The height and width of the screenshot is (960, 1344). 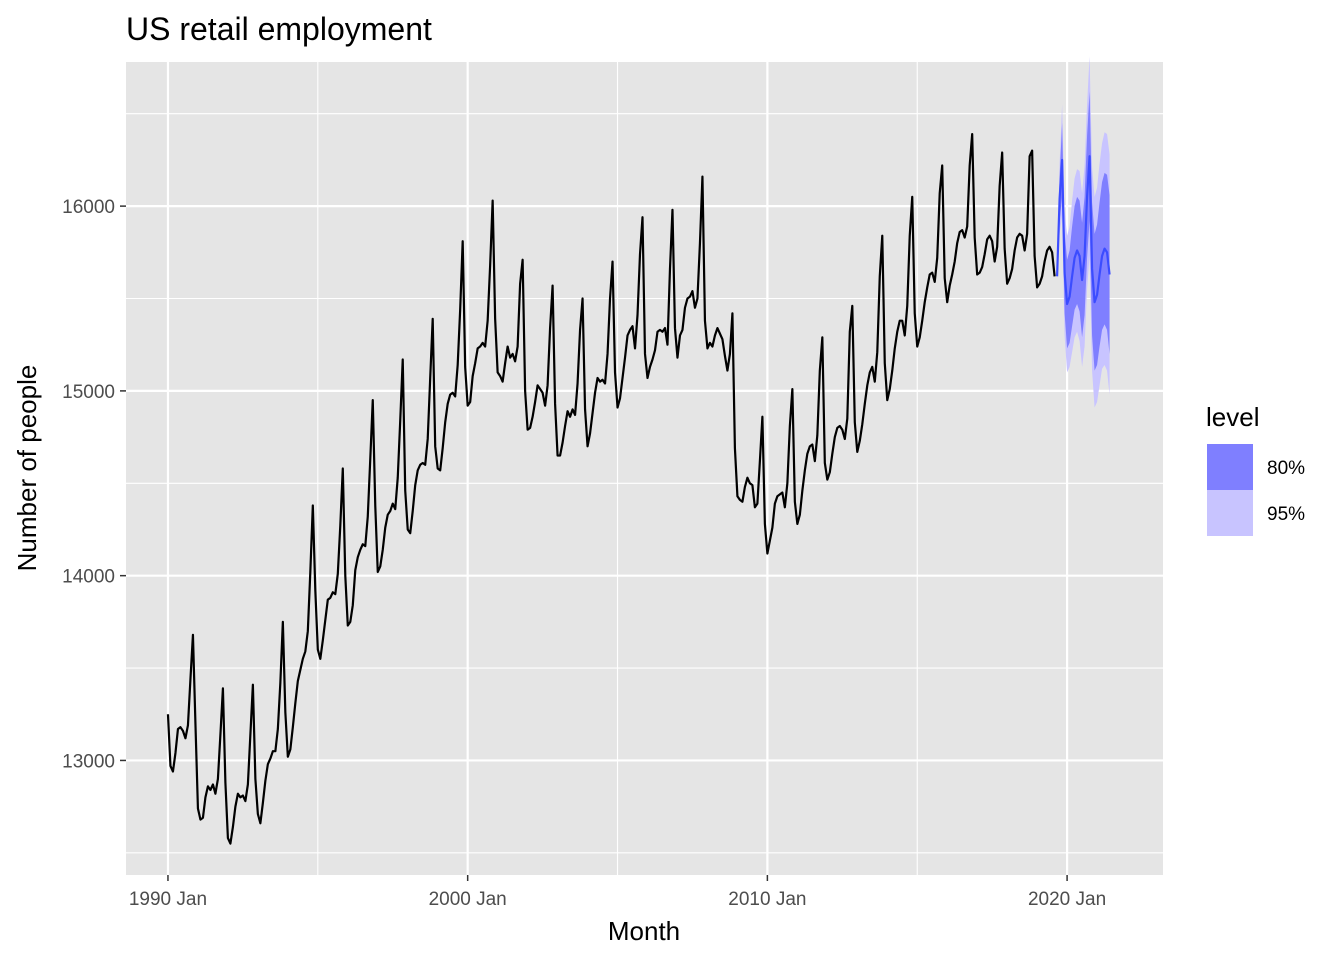 I want to click on legend-label-80: 80%, so click(x=1286, y=468).